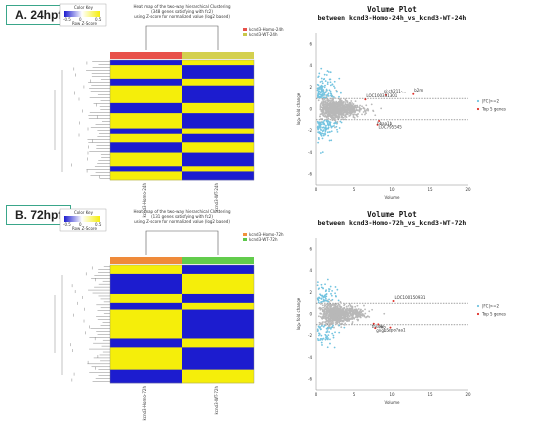 The image size is (537, 428). Describe the element at coordinates (182, 324) in the screenshot. I see `heatmap-border` at that location.